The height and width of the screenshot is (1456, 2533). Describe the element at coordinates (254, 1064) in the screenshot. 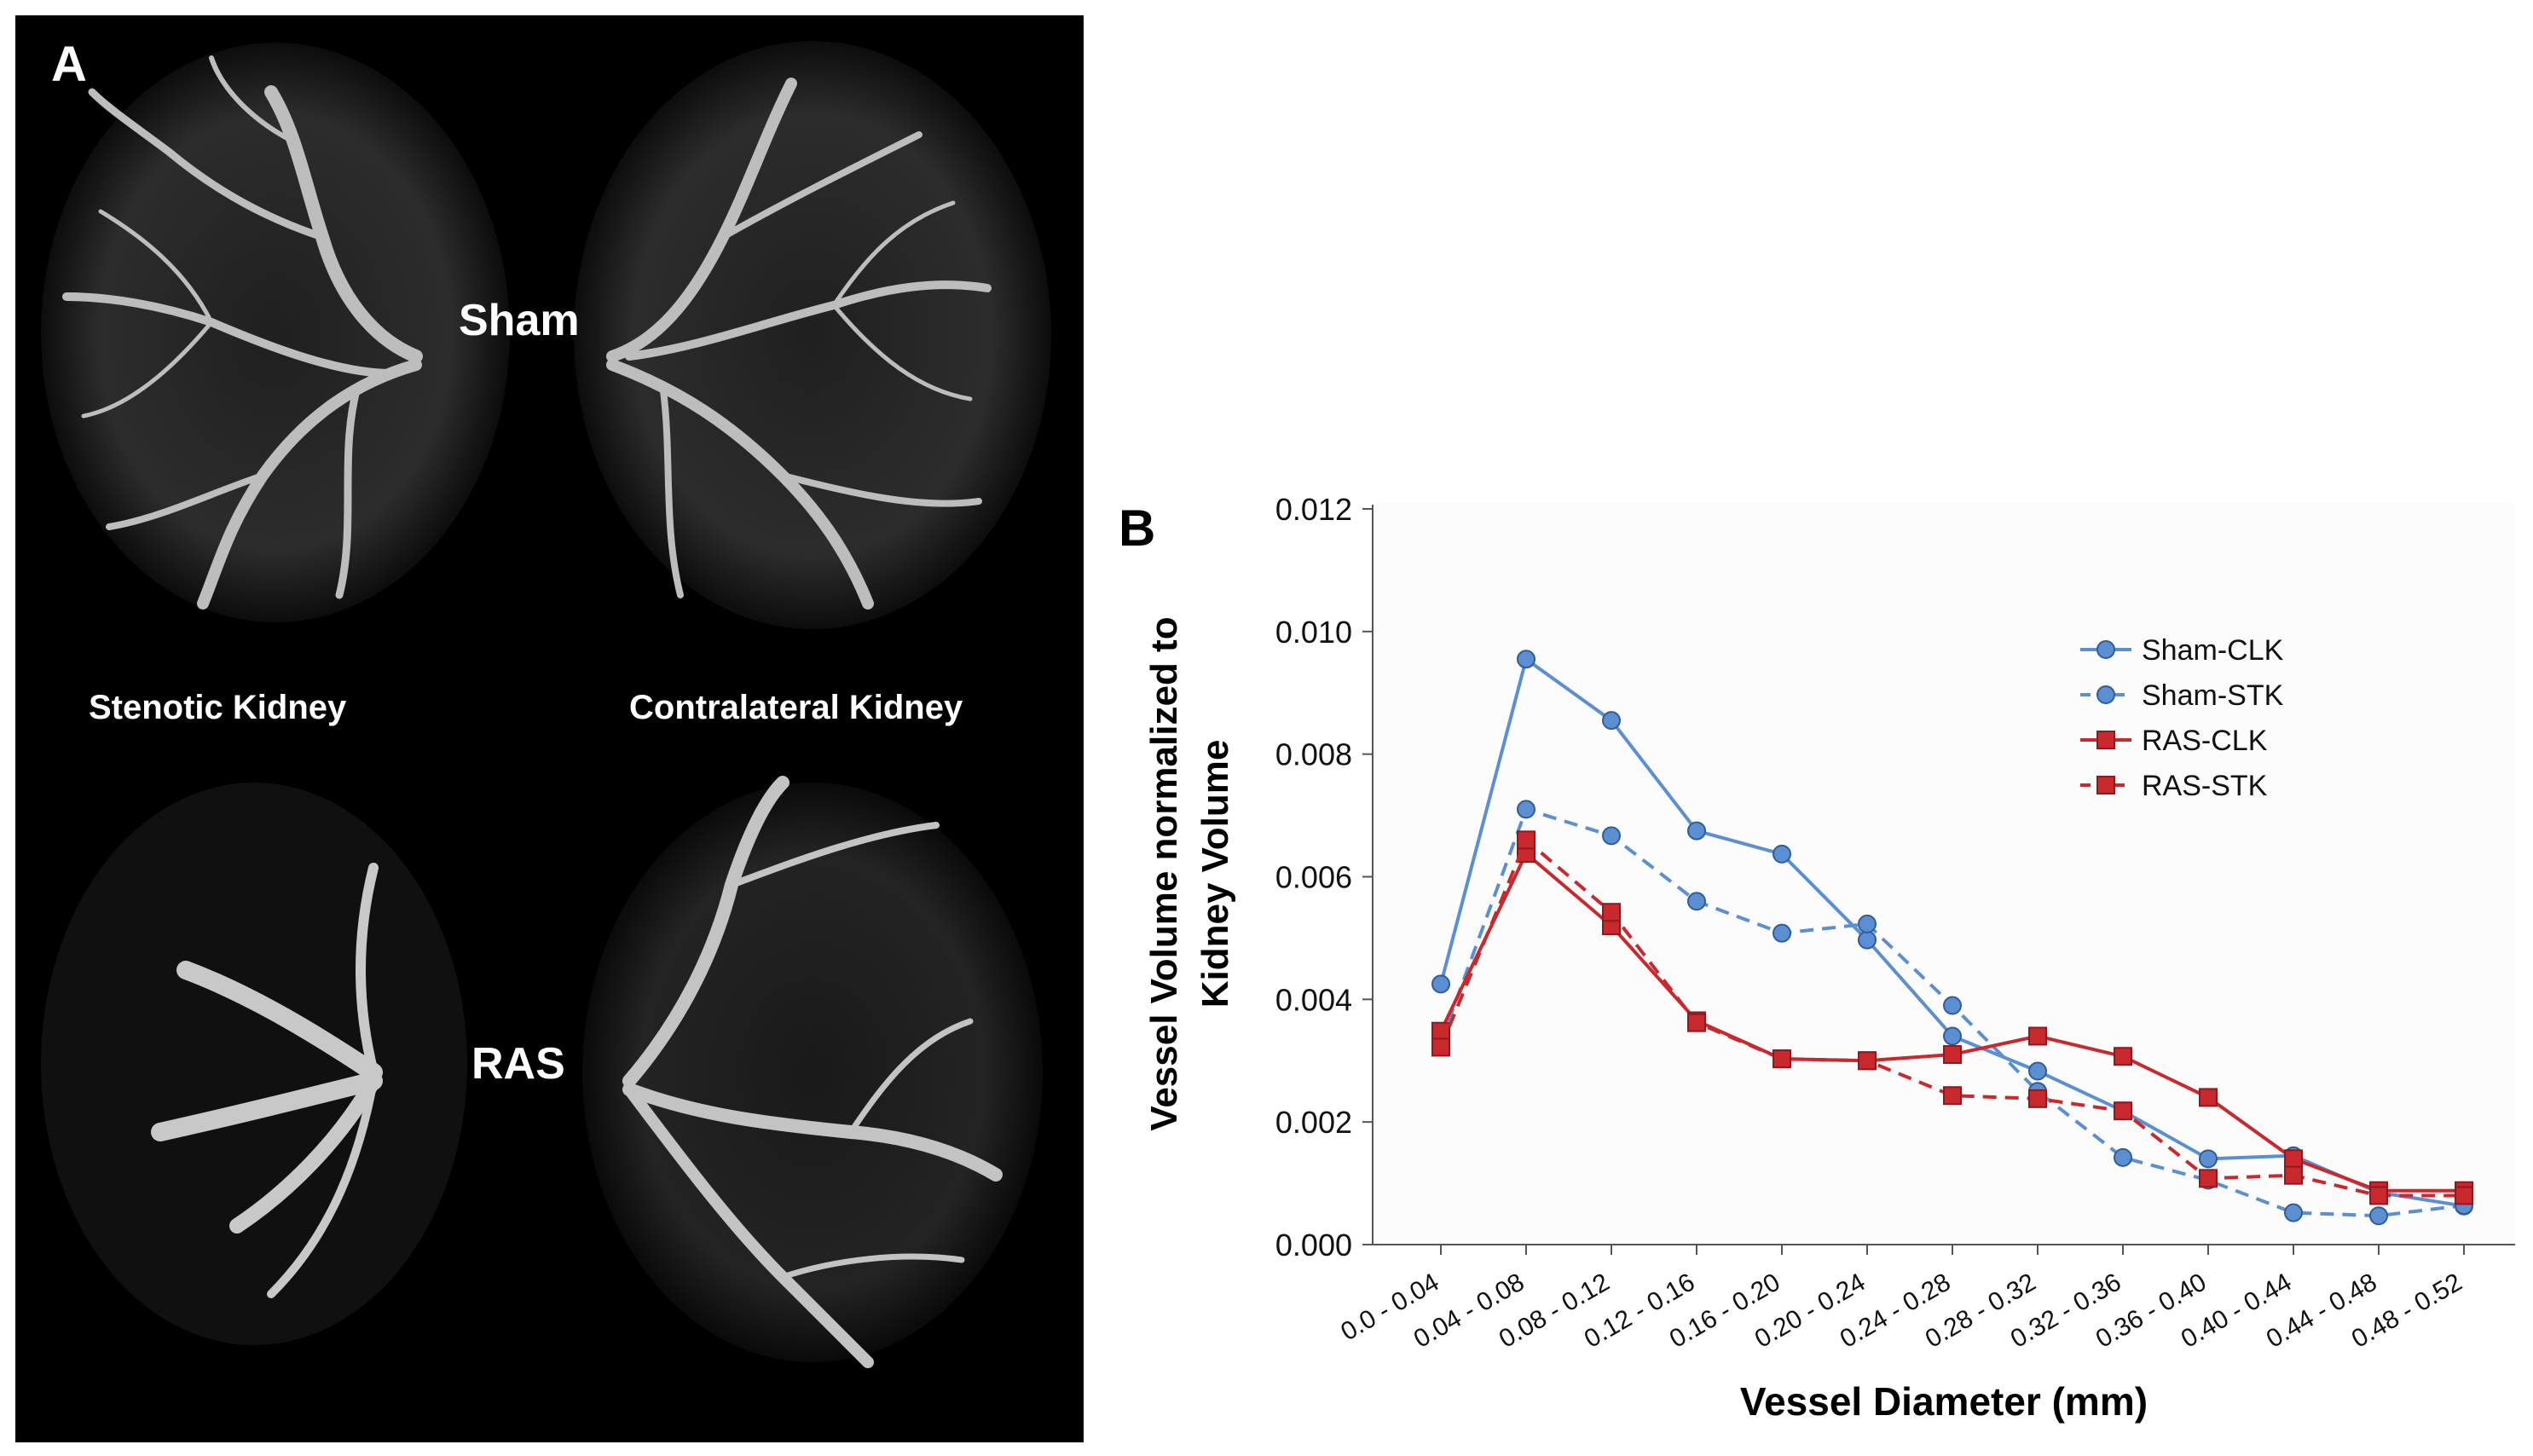

I see `ras-stenotic-kidney-image` at that location.